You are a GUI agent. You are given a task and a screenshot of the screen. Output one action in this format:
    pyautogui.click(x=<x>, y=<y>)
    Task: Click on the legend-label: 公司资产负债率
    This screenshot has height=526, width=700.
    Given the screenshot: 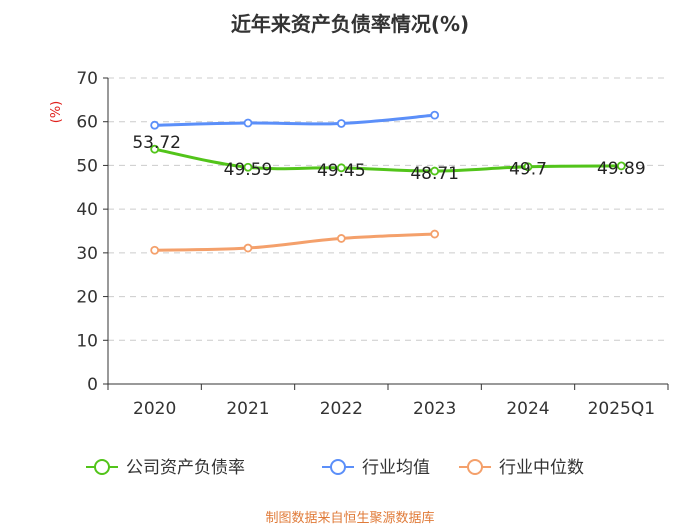 What is the action you would take?
    pyautogui.click(x=185, y=468)
    